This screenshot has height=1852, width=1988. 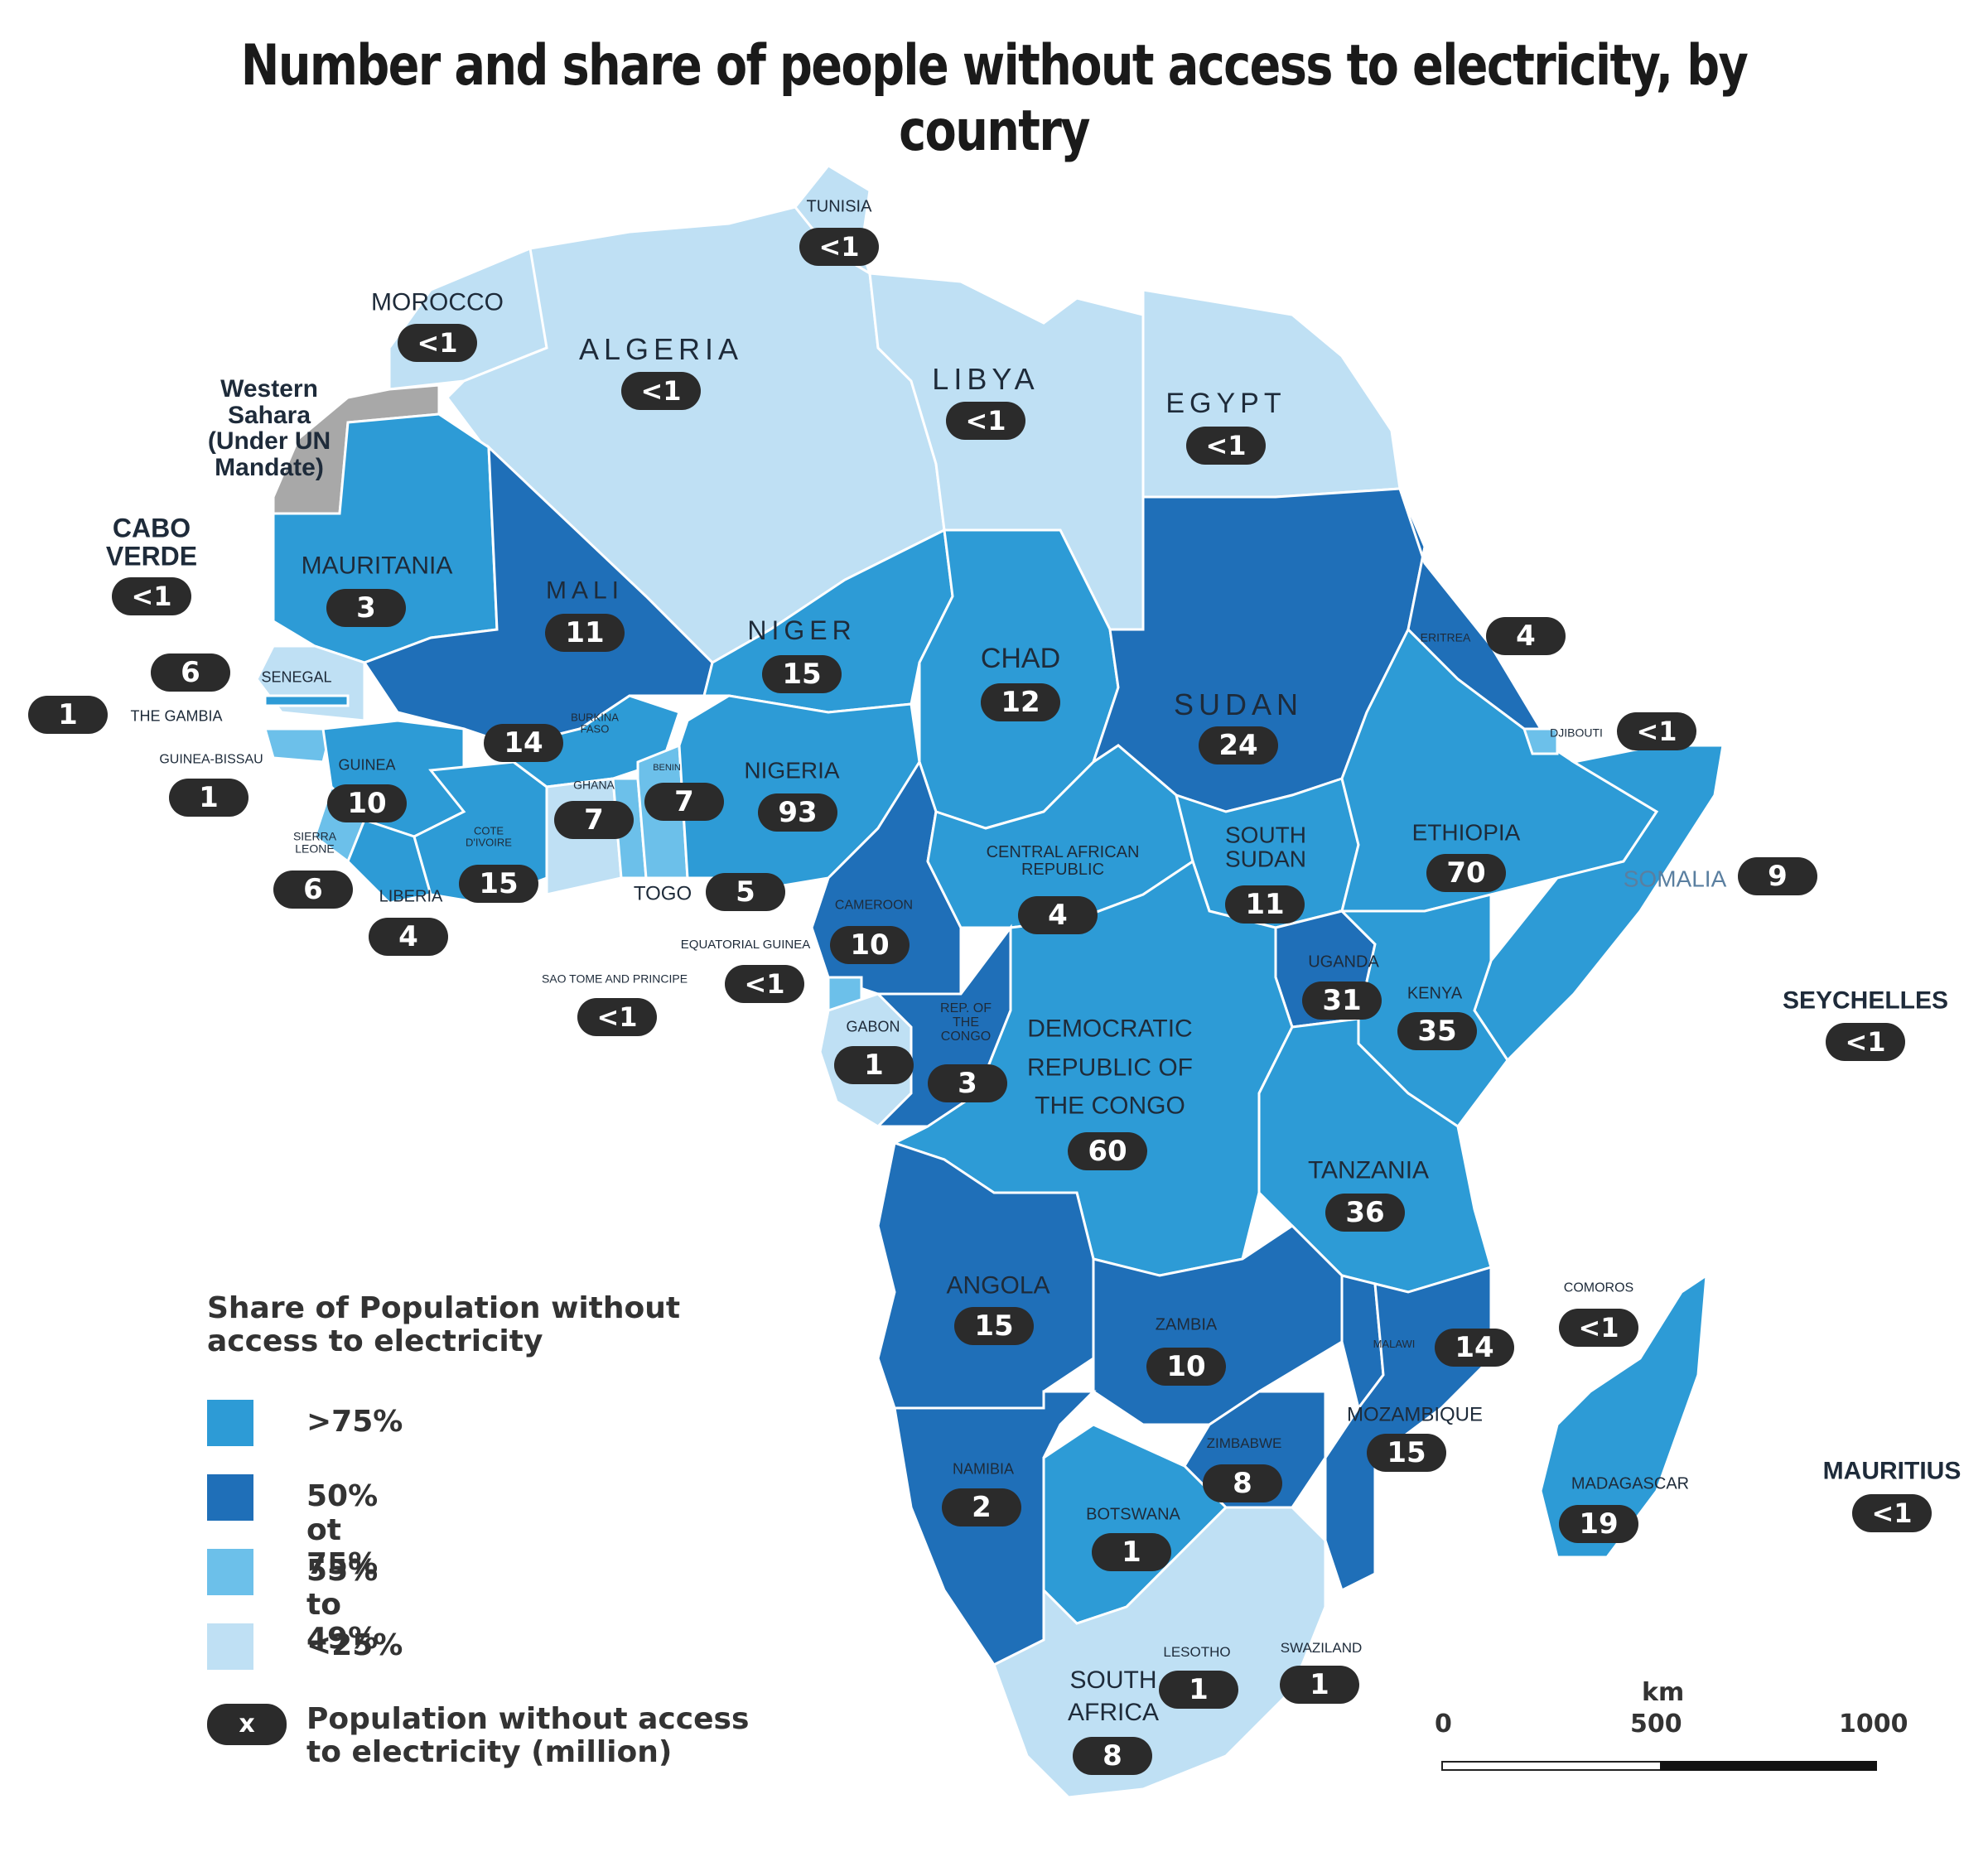 What do you see at coordinates (498, 884) in the screenshot?
I see `pill-cote-divoire: 15` at bounding box center [498, 884].